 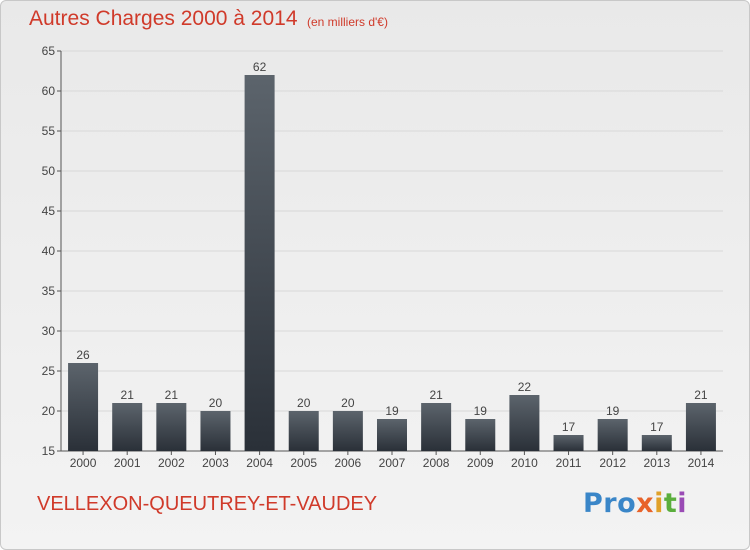 What do you see at coordinates (49, 451) in the screenshot?
I see `y-tick-label: 15` at bounding box center [49, 451].